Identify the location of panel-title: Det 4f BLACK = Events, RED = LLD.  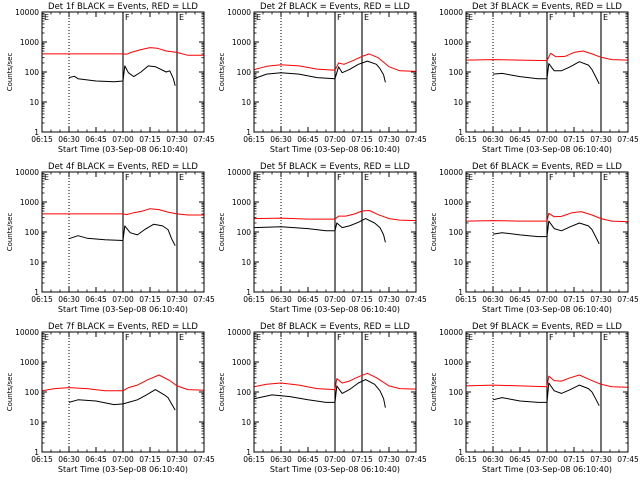
(123, 167).